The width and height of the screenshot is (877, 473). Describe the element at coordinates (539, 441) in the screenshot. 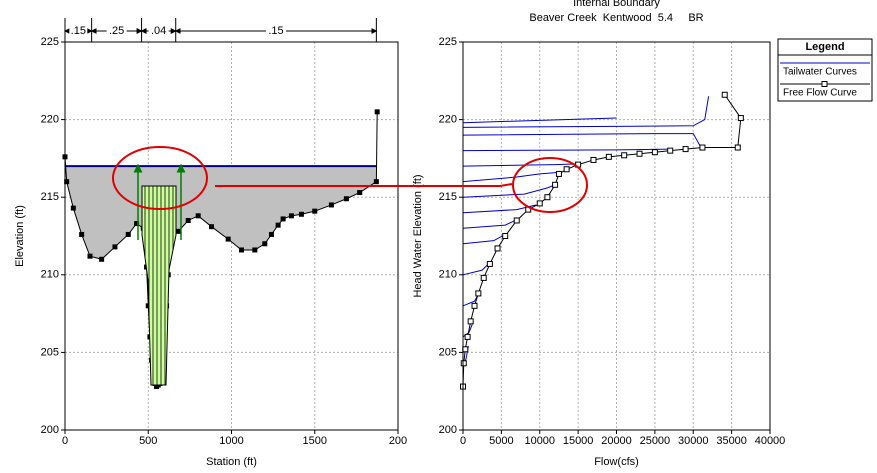

I see `x-tick-label: 10000` at that location.